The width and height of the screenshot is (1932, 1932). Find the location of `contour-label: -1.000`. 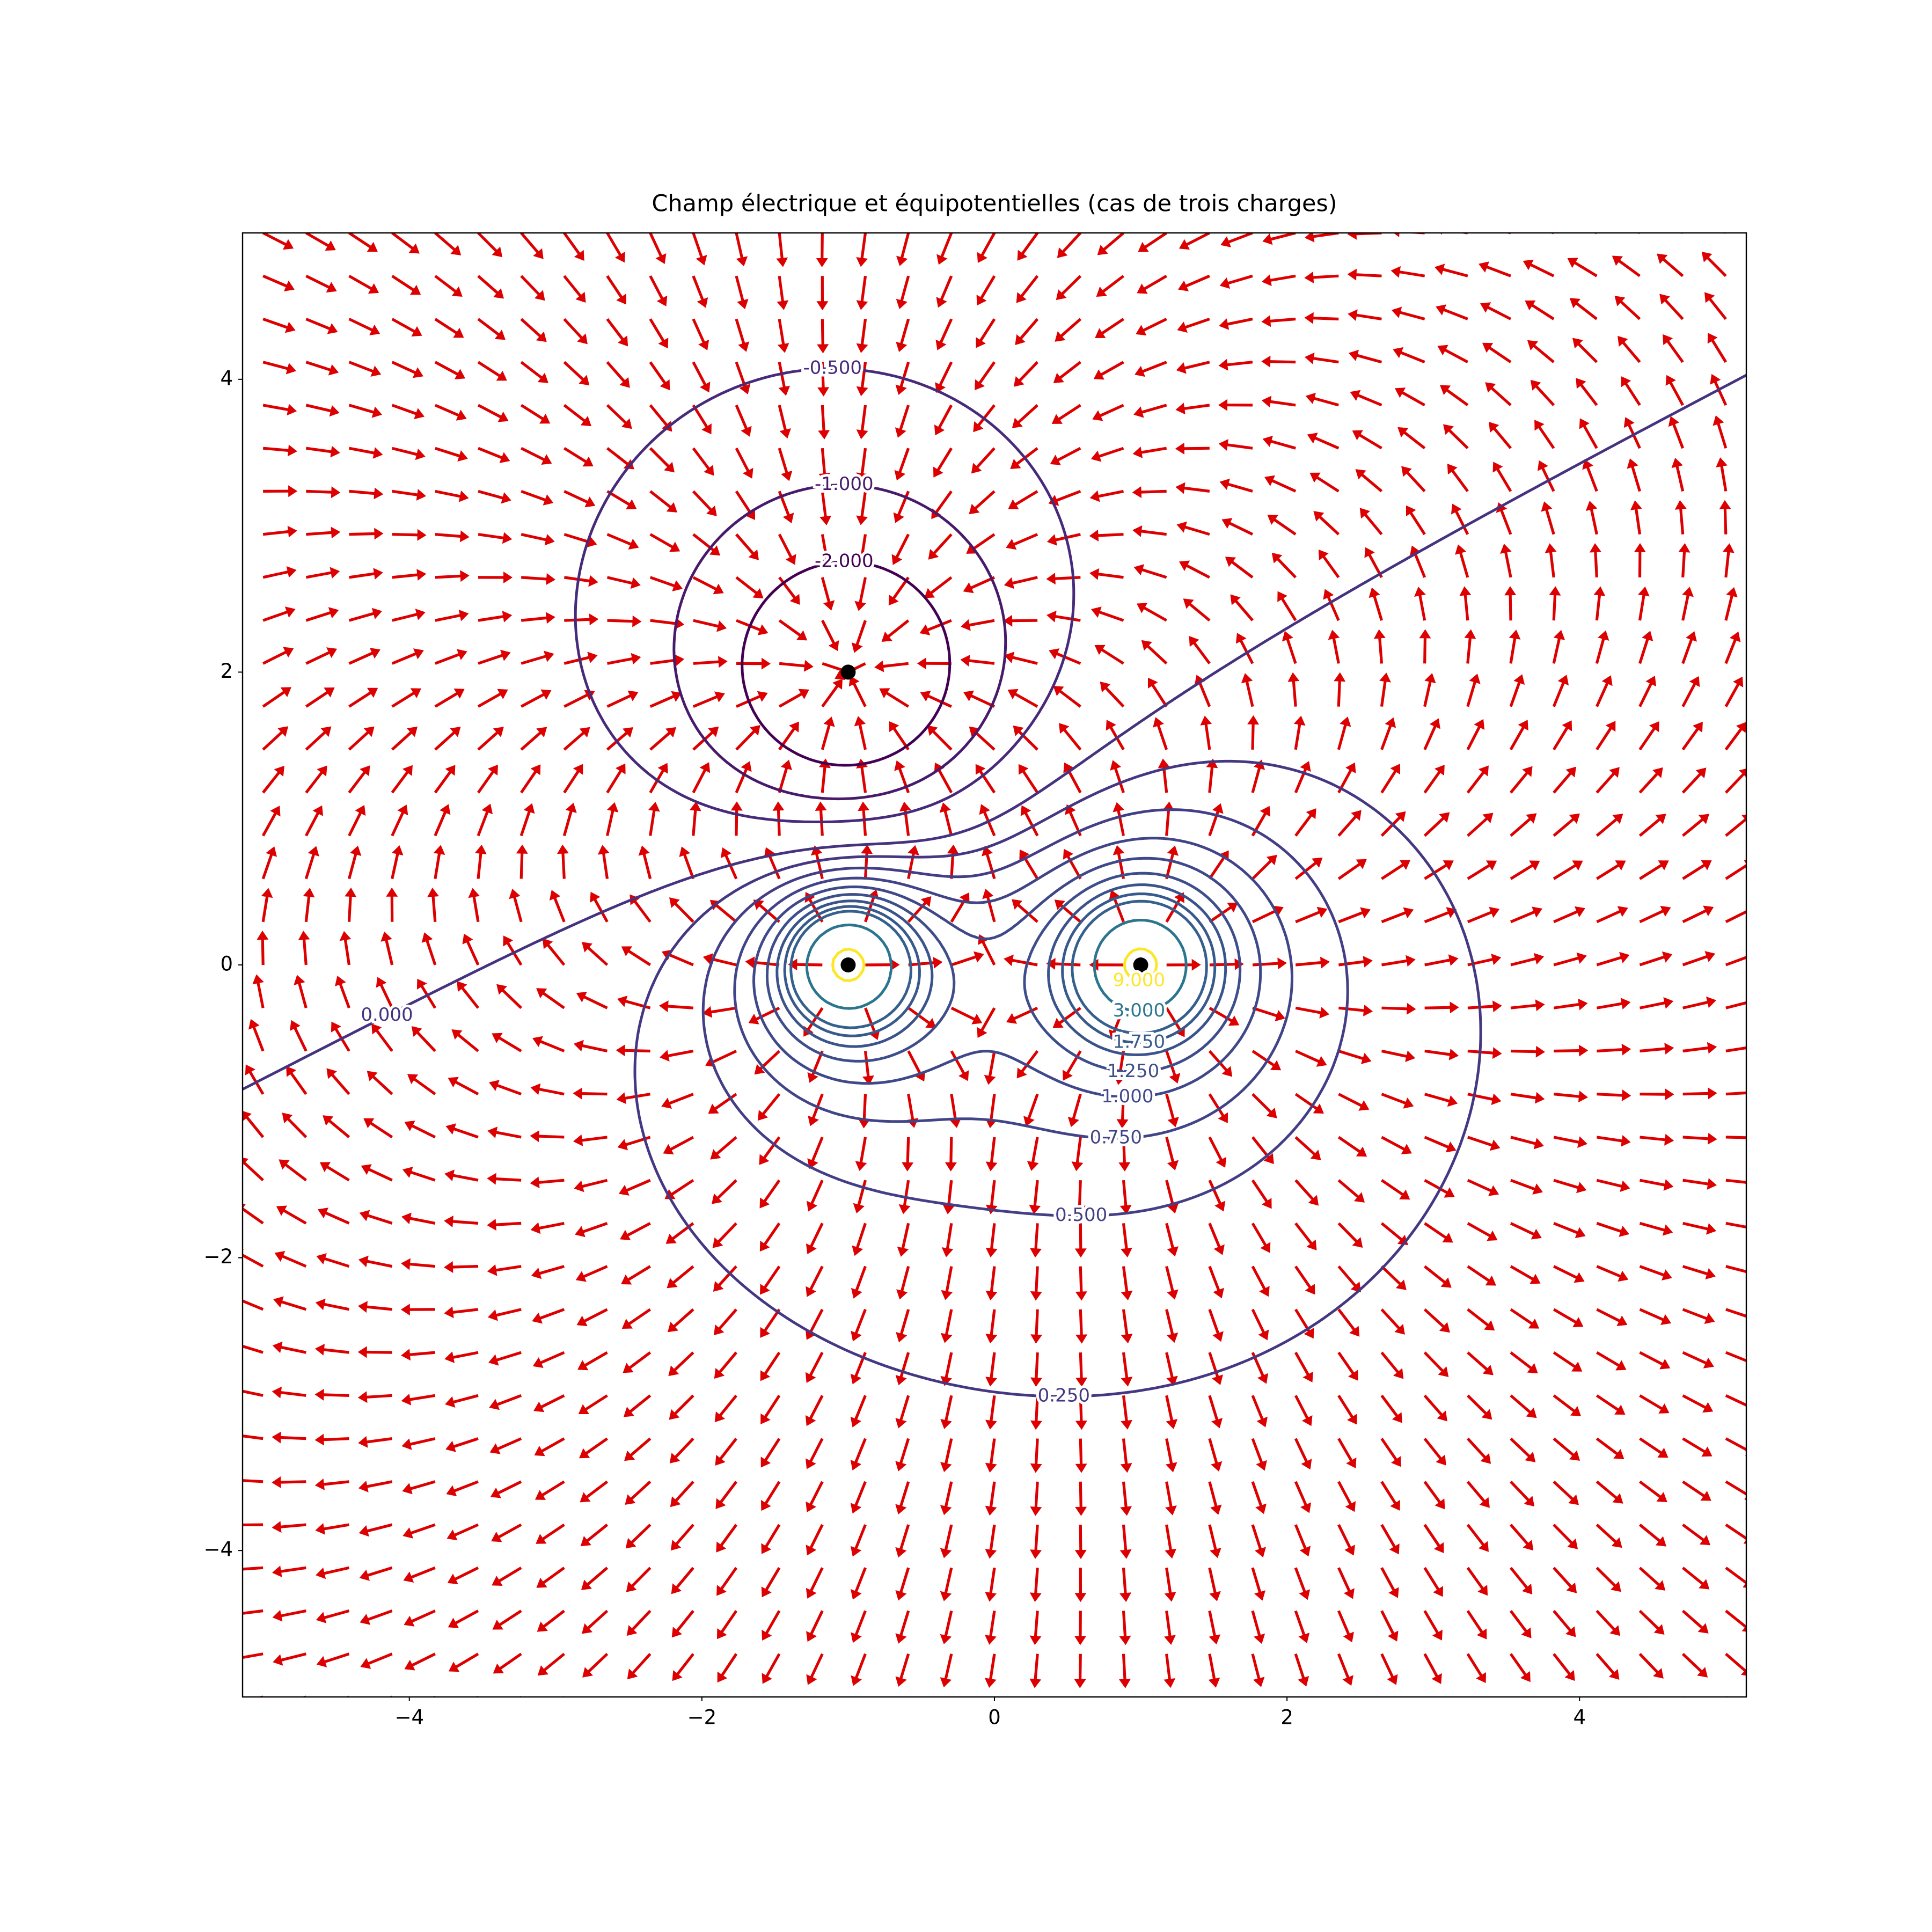

contour-label: -1.000 is located at coordinates (844, 484).